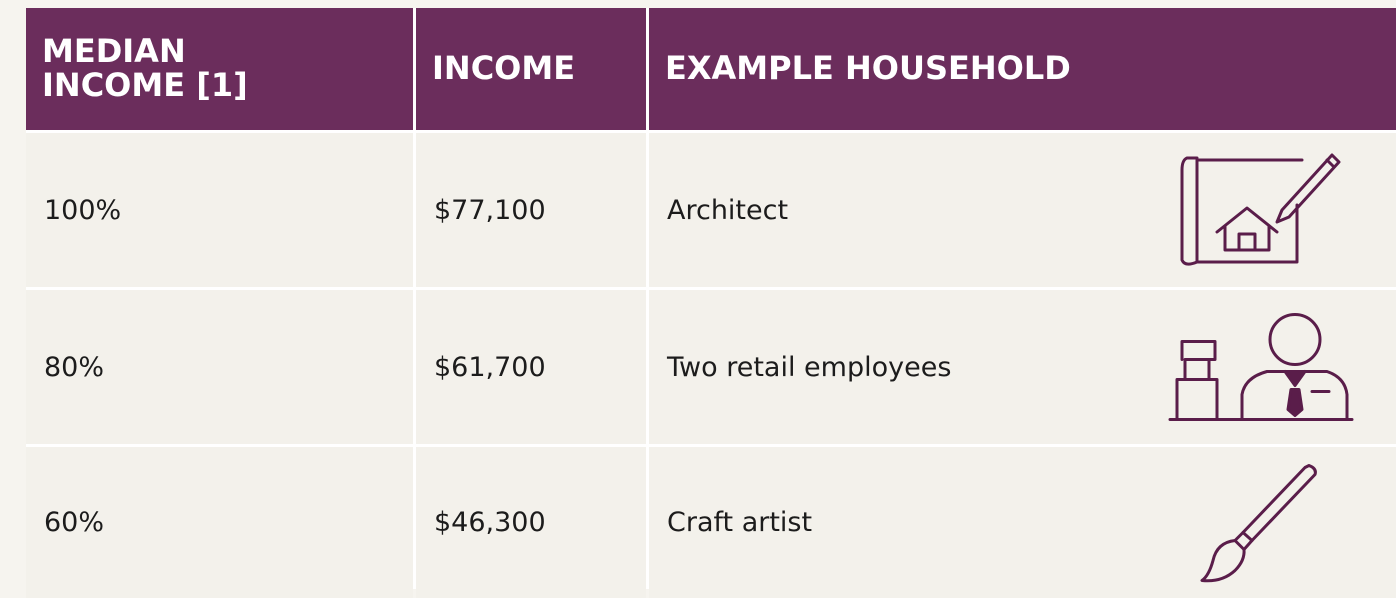 This screenshot has height=598, width=1396. What do you see at coordinates (740, 522) in the screenshot?
I see `cell-text: Craft artist` at bounding box center [740, 522].